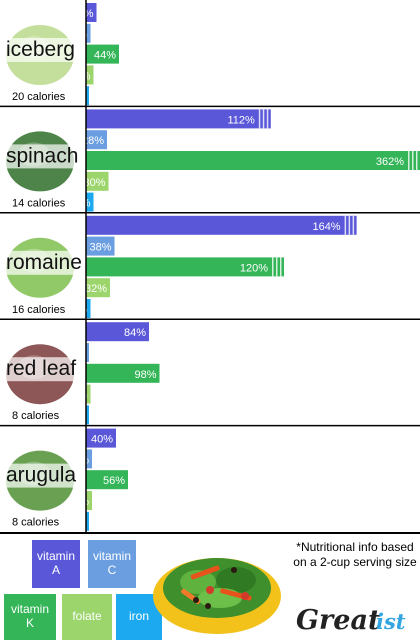 The width and height of the screenshot is (420, 640). Describe the element at coordinates (93, 141) in the screenshot. I see `spinach-vitamin-C-value: 28%` at that location.